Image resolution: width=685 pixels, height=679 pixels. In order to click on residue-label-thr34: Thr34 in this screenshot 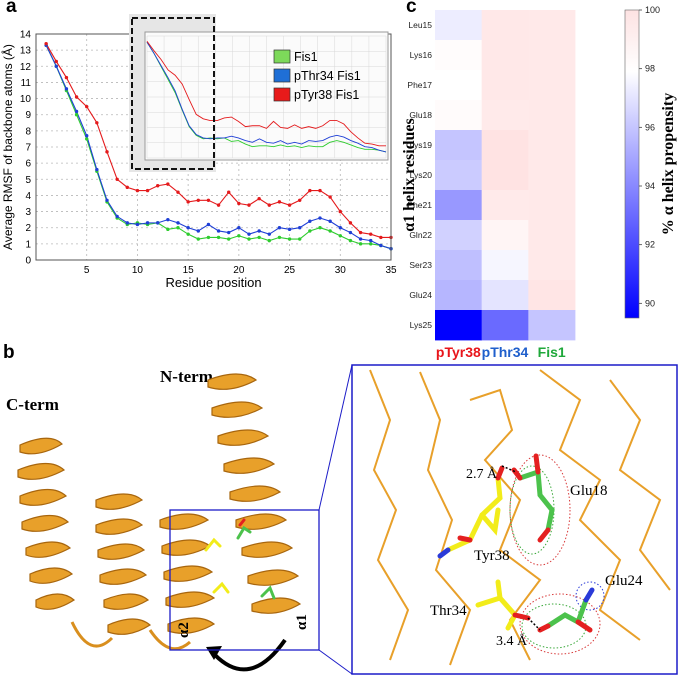, I will do `click(448, 611)`.